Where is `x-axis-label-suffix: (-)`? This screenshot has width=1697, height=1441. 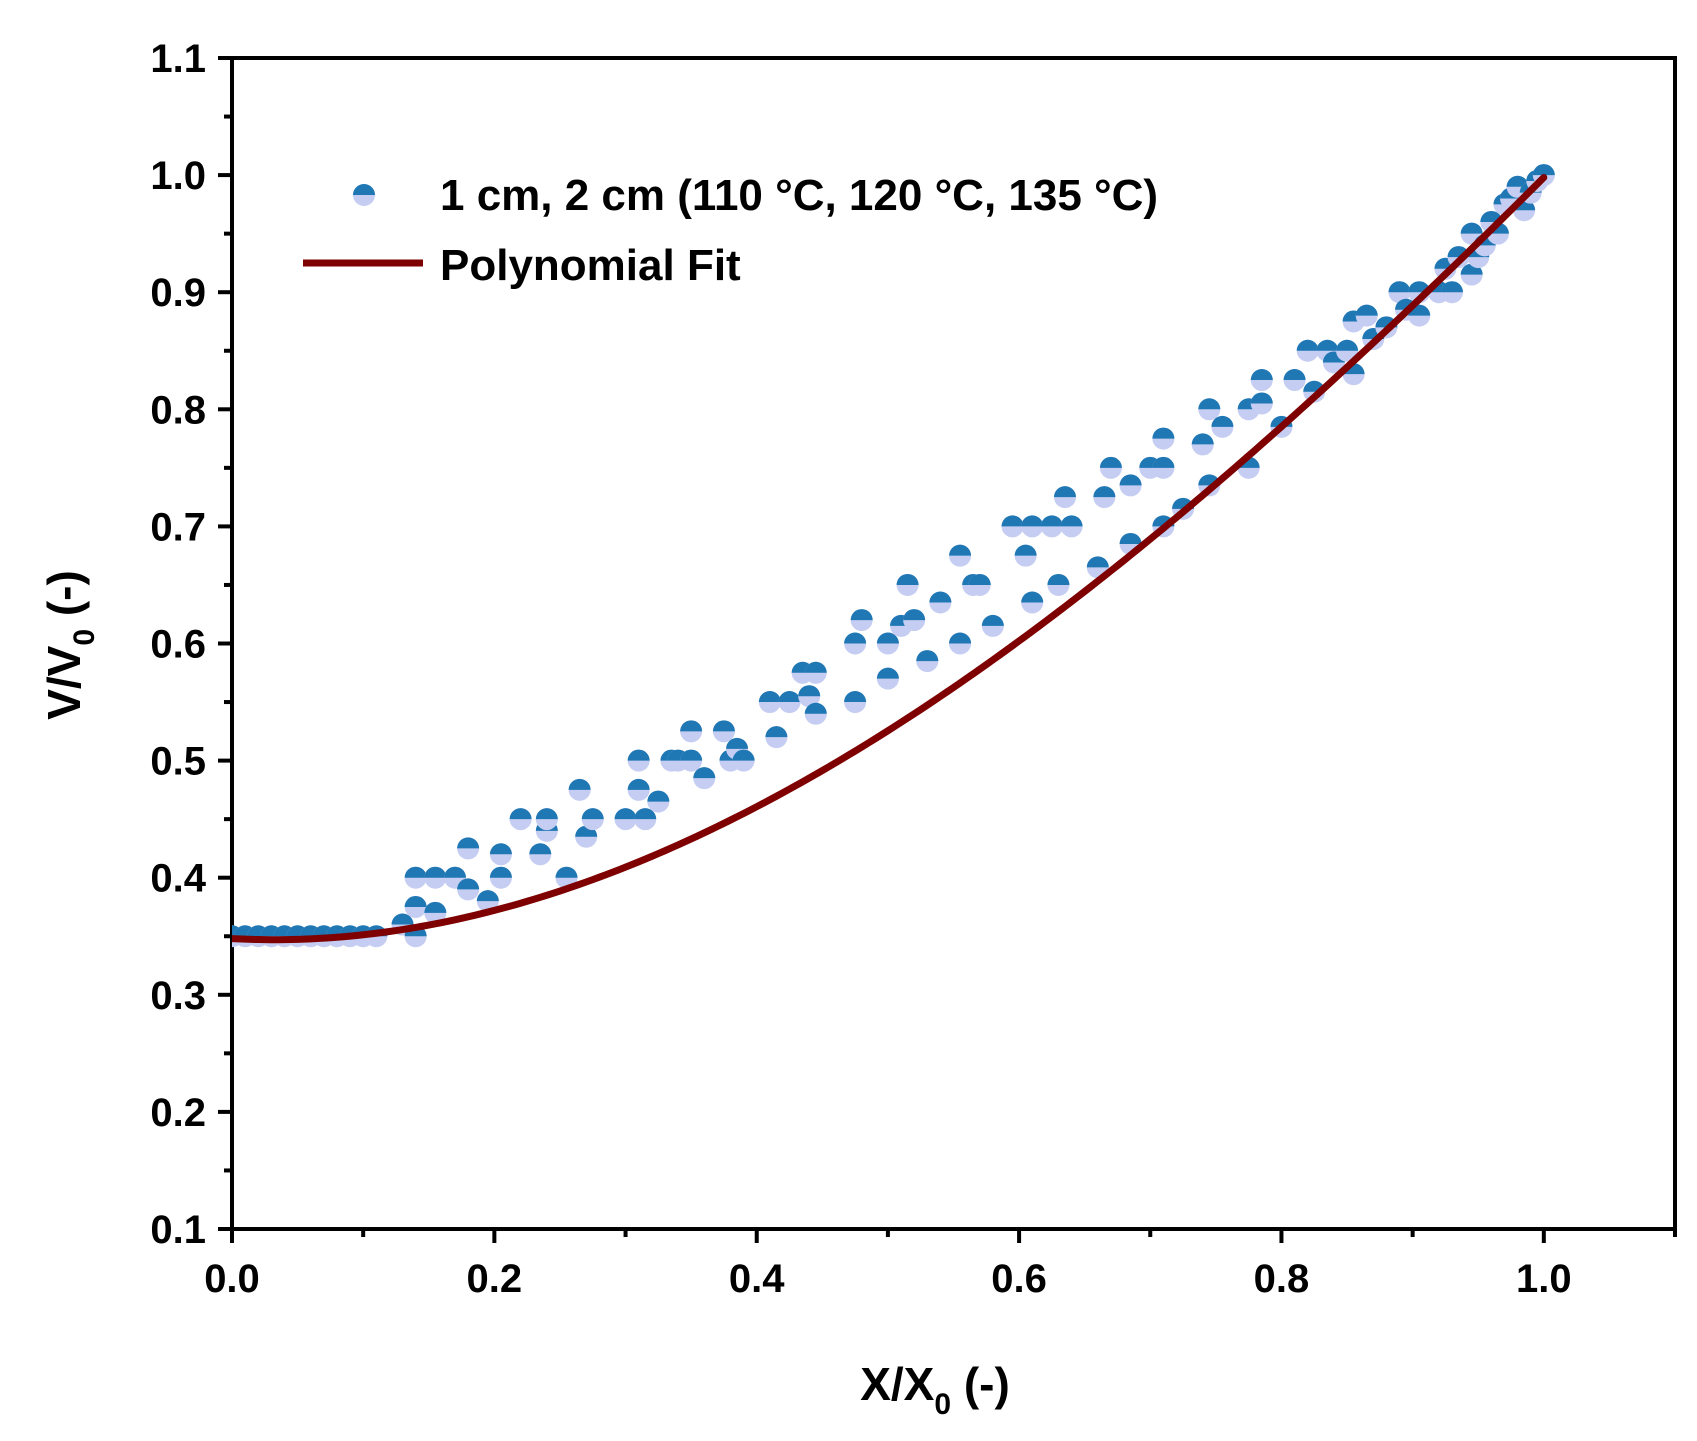
x-axis-label-suffix: (-) is located at coordinates (980, 1384).